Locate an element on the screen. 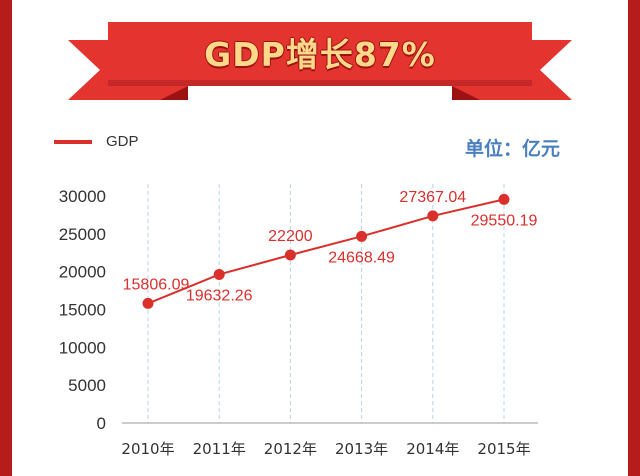  banner-title: GDP增长87% is located at coordinates (320, 54).